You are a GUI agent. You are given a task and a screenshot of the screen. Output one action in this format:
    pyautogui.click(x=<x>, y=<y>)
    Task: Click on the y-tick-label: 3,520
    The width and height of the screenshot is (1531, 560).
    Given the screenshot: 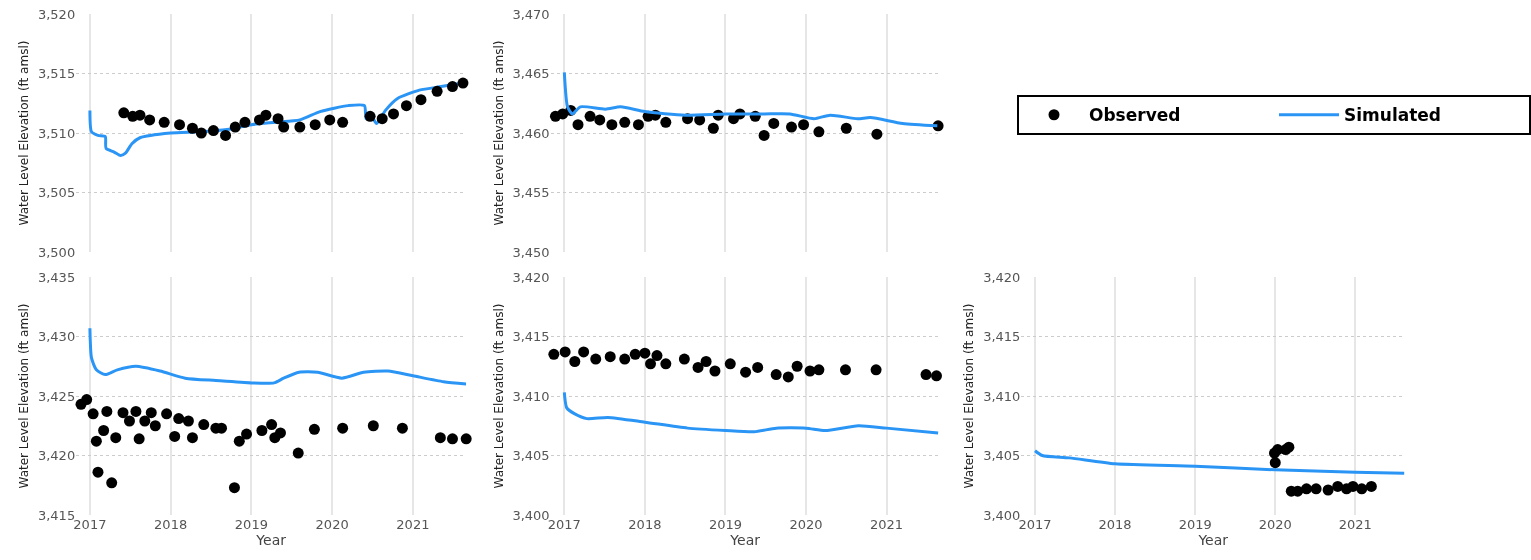 What is the action you would take?
    pyautogui.click(x=56, y=14)
    